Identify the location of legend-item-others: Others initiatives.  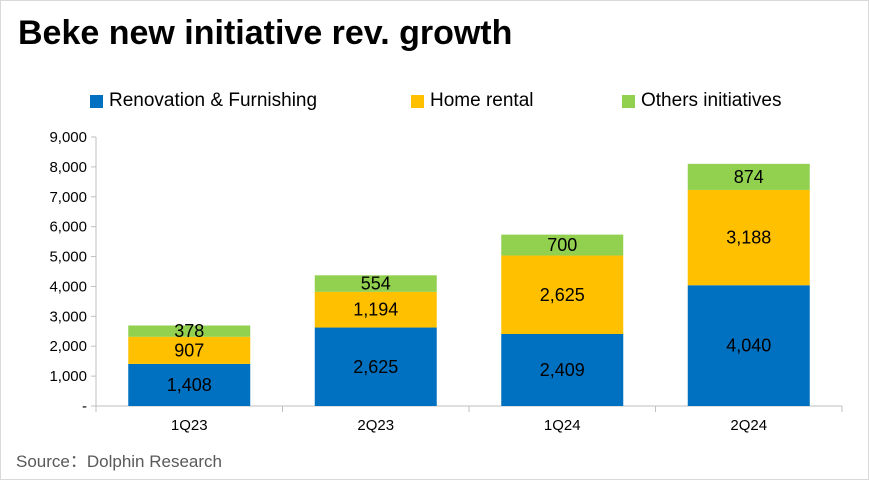
(701, 101).